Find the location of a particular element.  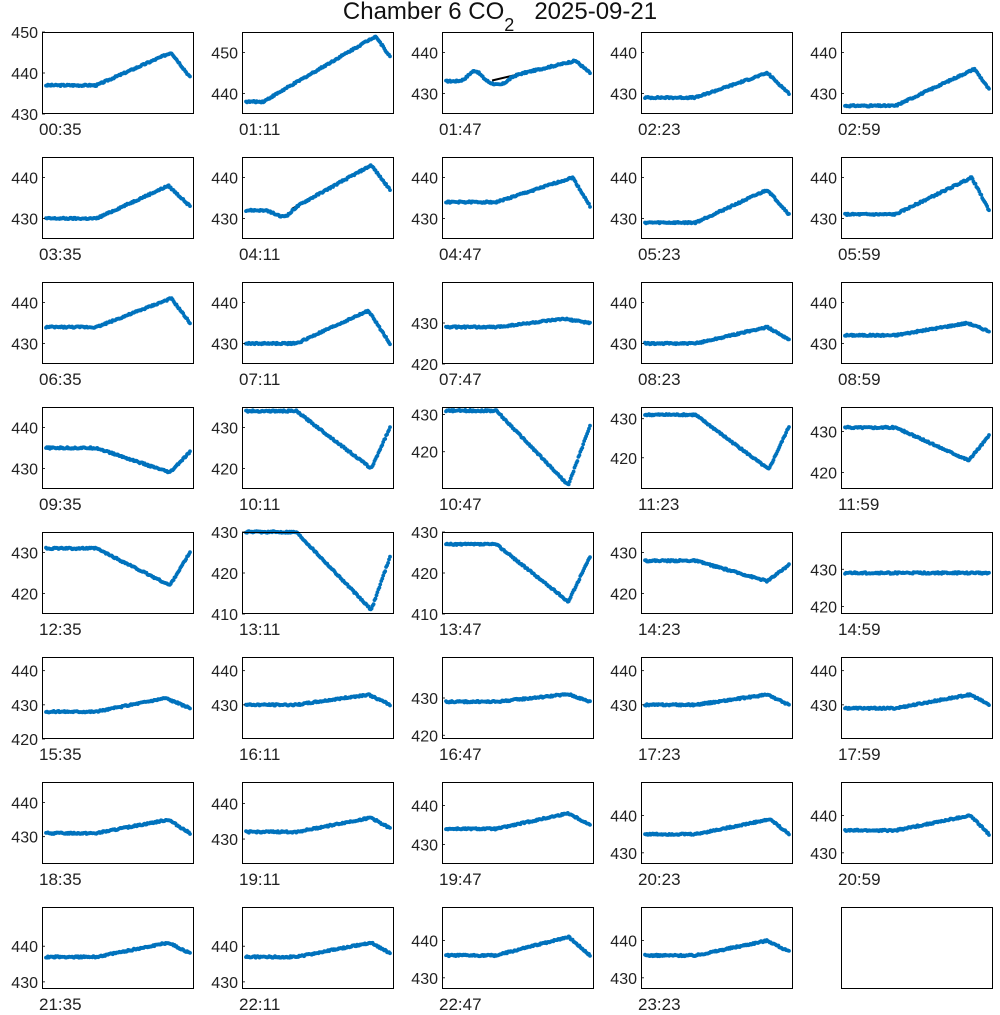

title-text: Chamber 6 CO is located at coordinates (423, 12).